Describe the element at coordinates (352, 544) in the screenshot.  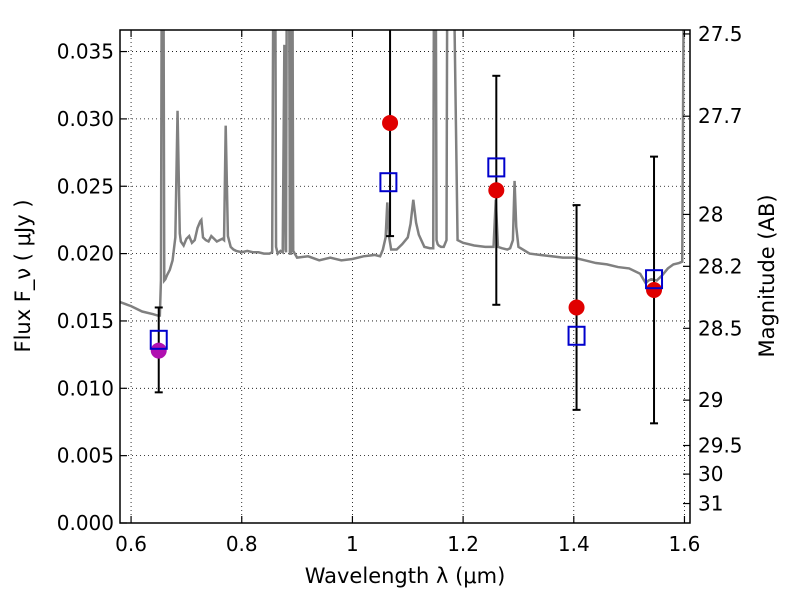
I see `x-tick-label: 1` at that location.